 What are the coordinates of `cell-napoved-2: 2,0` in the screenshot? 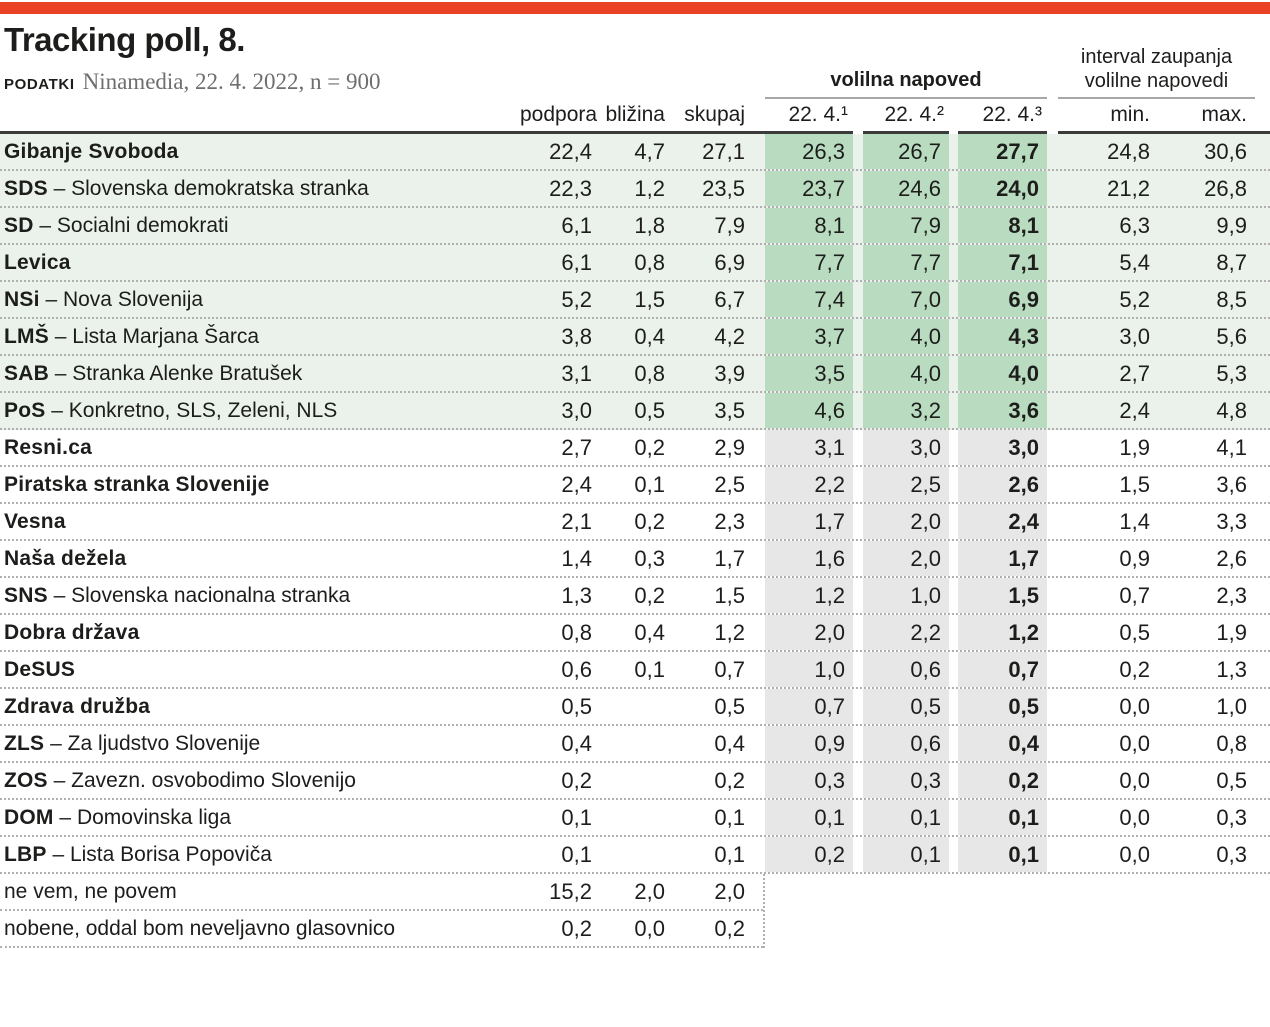 It's located at (906, 521).